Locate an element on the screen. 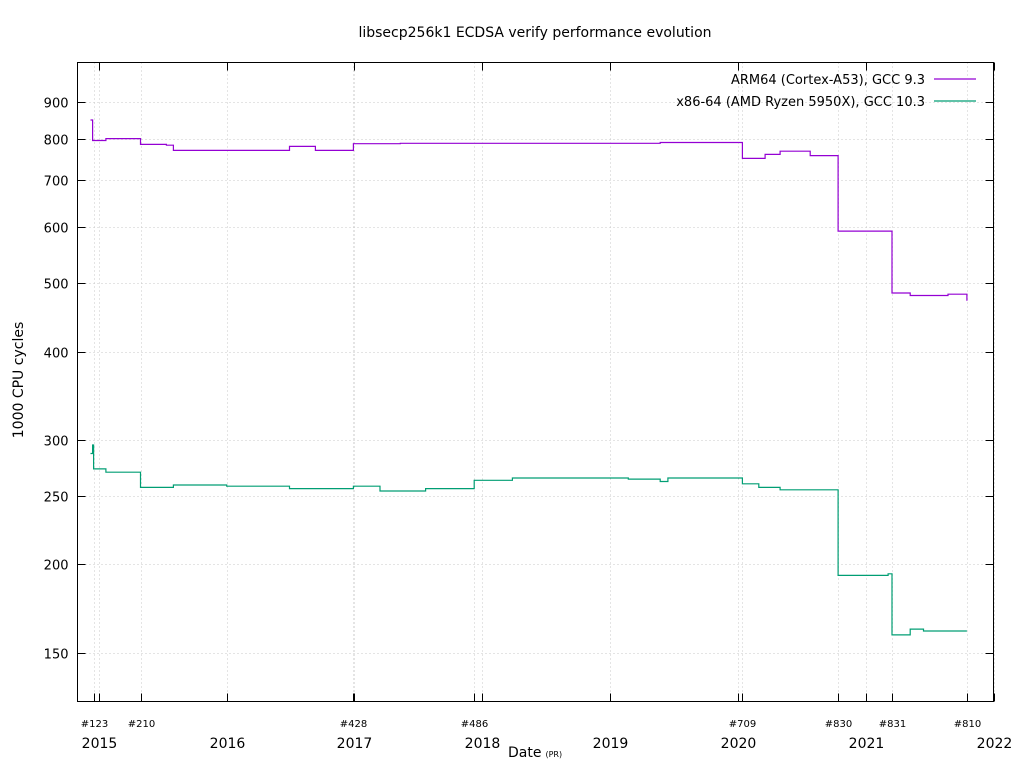 This screenshot has width=1024, height=768. y-tick-label: 700 is located at coordinates (56, 182).